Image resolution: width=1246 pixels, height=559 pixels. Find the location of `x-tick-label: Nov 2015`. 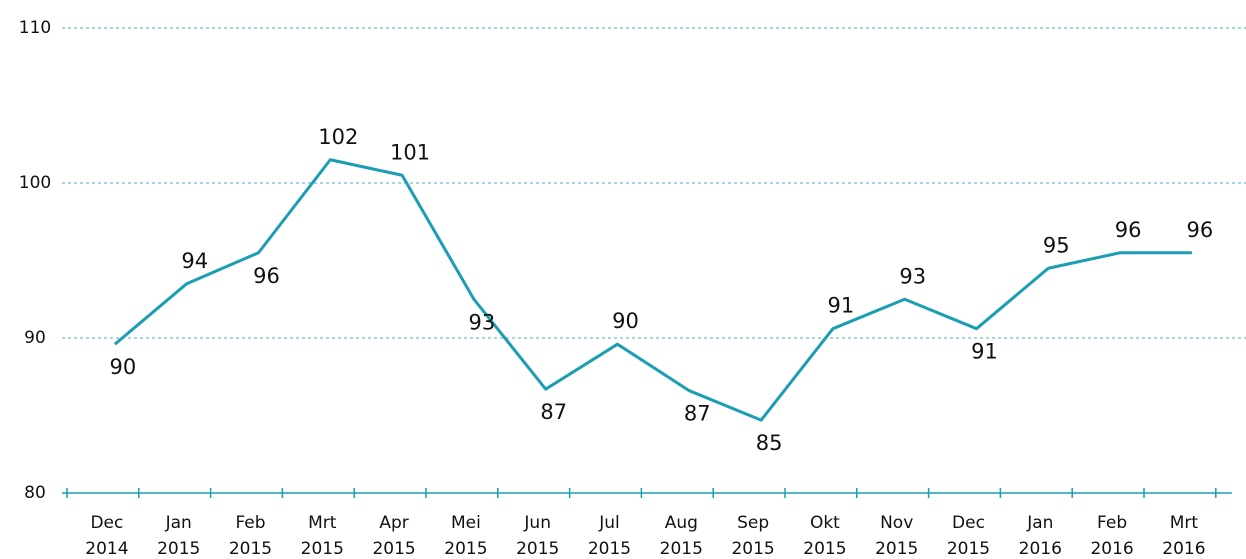

x-tick-label: Nov 2015 is located at coordinates (896, 536).